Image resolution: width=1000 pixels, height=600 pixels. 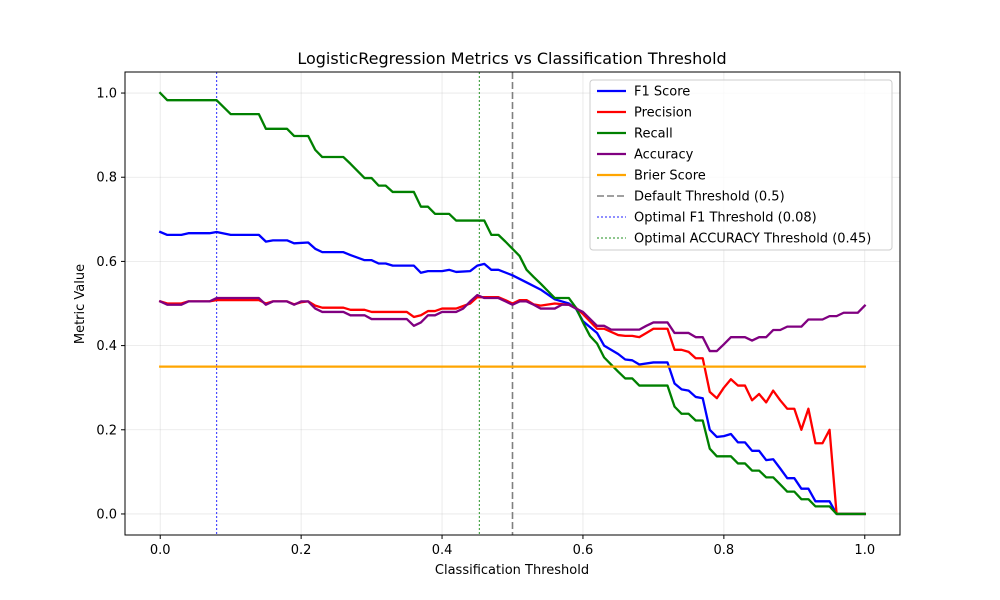 I want to click on legend-label: Precision, so click(x=663, y=113).